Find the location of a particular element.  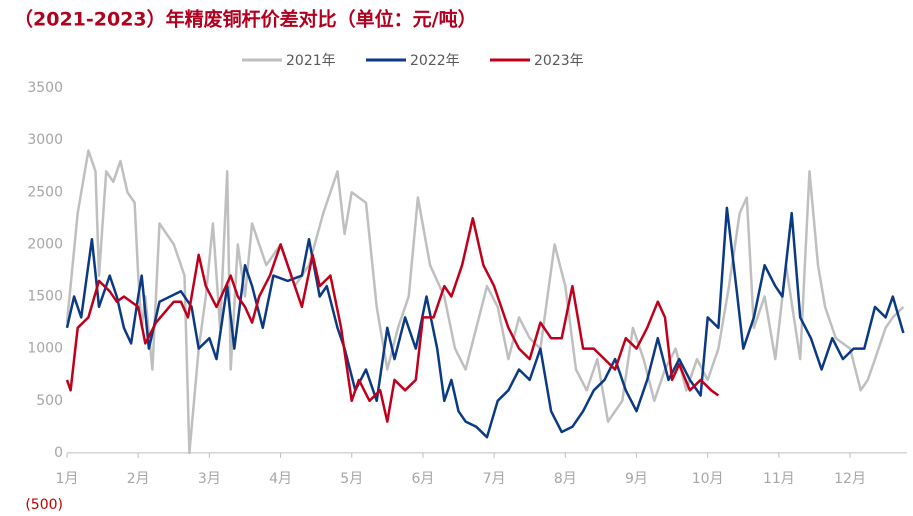

legend-label: 2022年 is located at coordinates (435, 61).